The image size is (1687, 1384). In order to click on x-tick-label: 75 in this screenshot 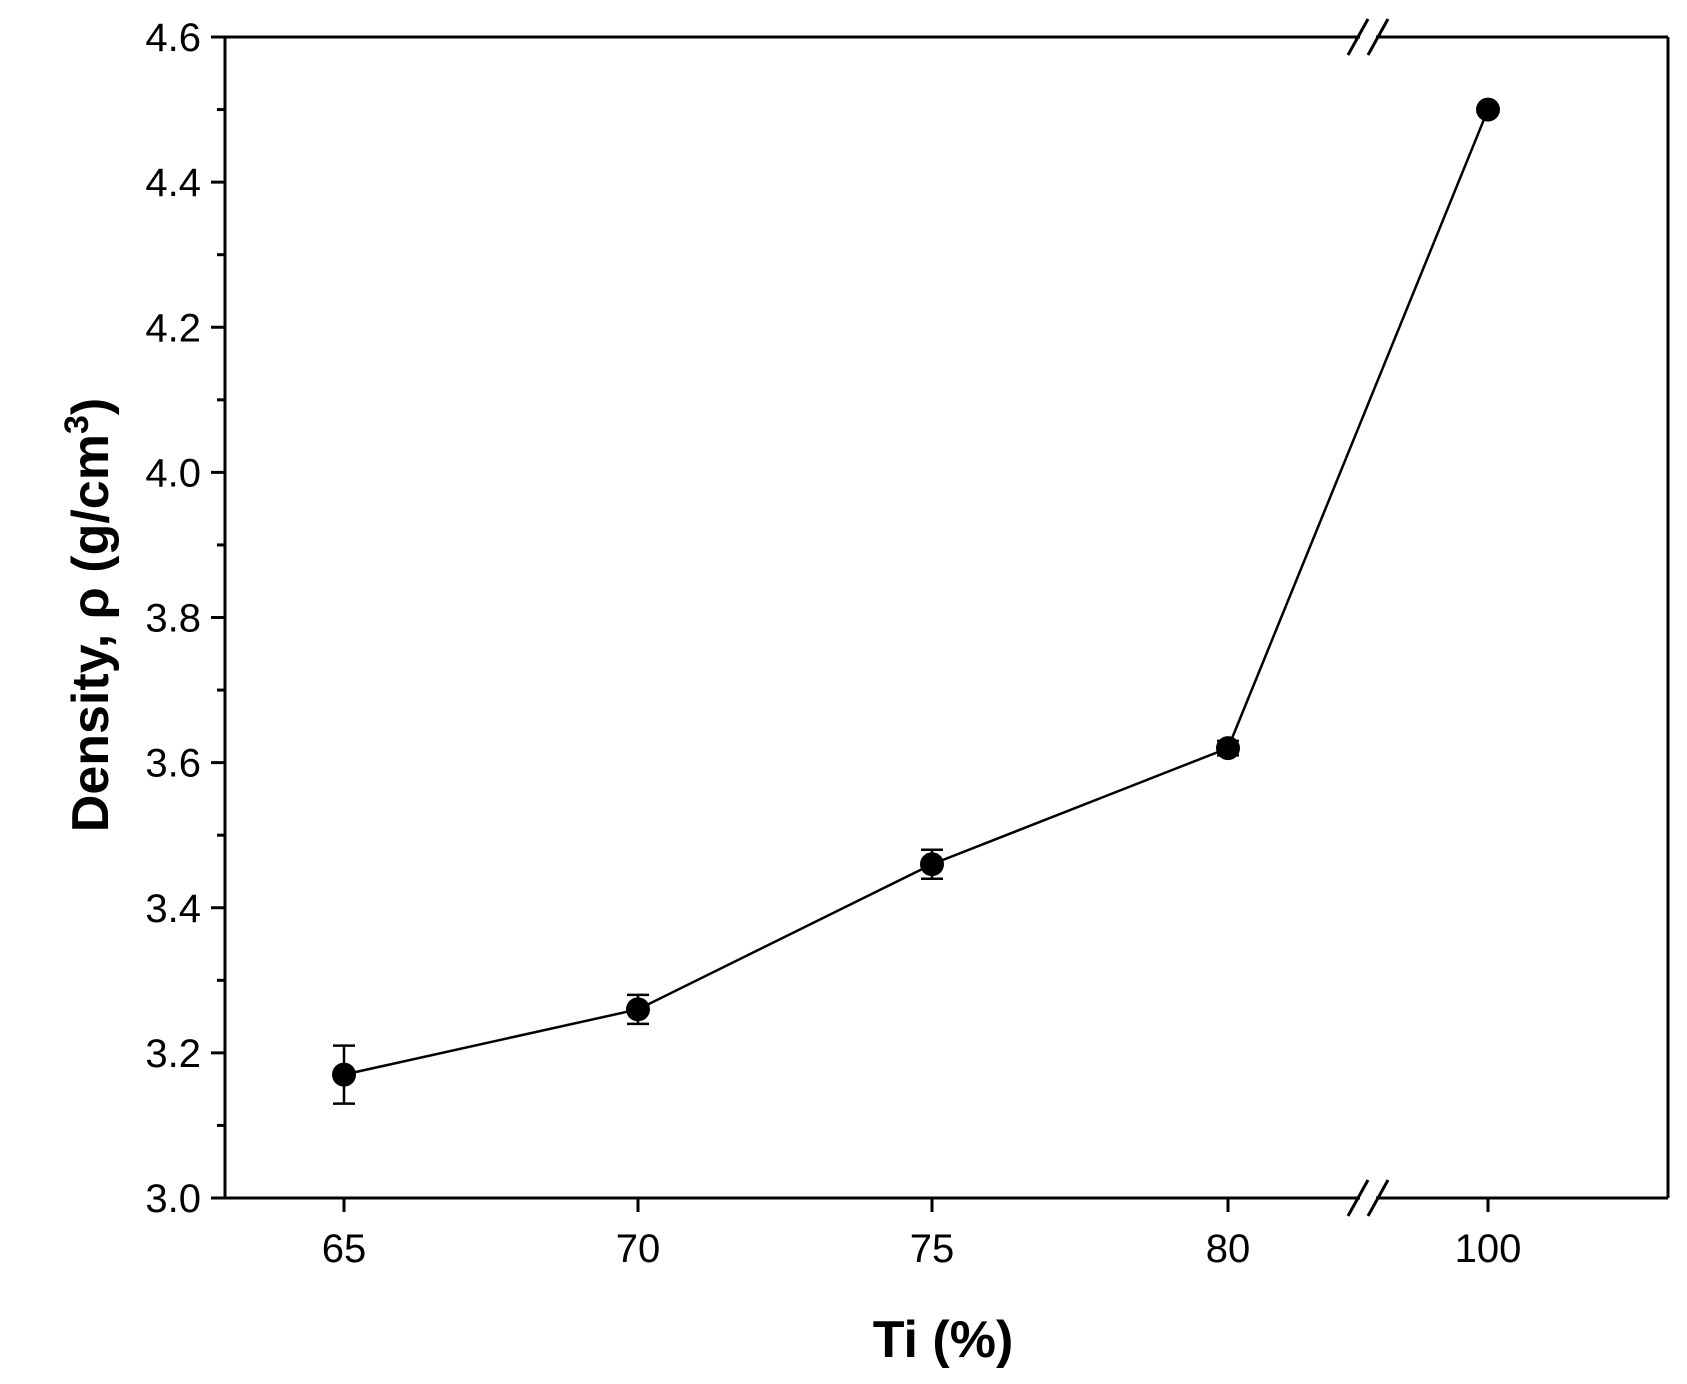, I will do `click(932, 1249)`.